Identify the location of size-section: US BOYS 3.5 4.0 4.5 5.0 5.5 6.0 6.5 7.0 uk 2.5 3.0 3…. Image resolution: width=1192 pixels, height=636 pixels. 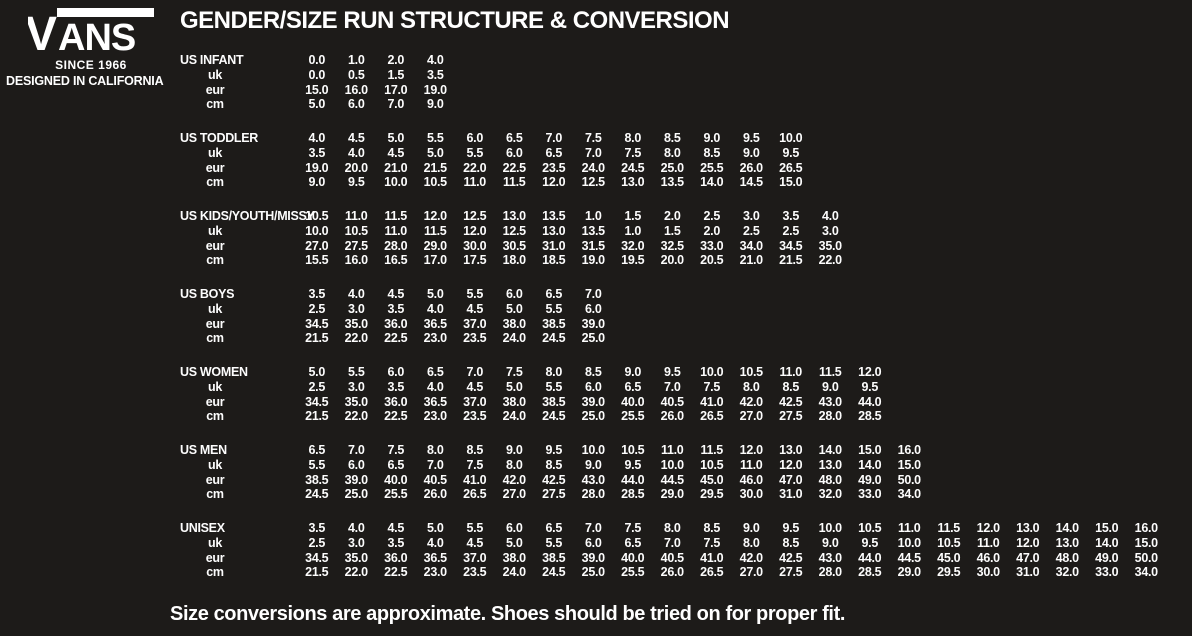
(673, 316).